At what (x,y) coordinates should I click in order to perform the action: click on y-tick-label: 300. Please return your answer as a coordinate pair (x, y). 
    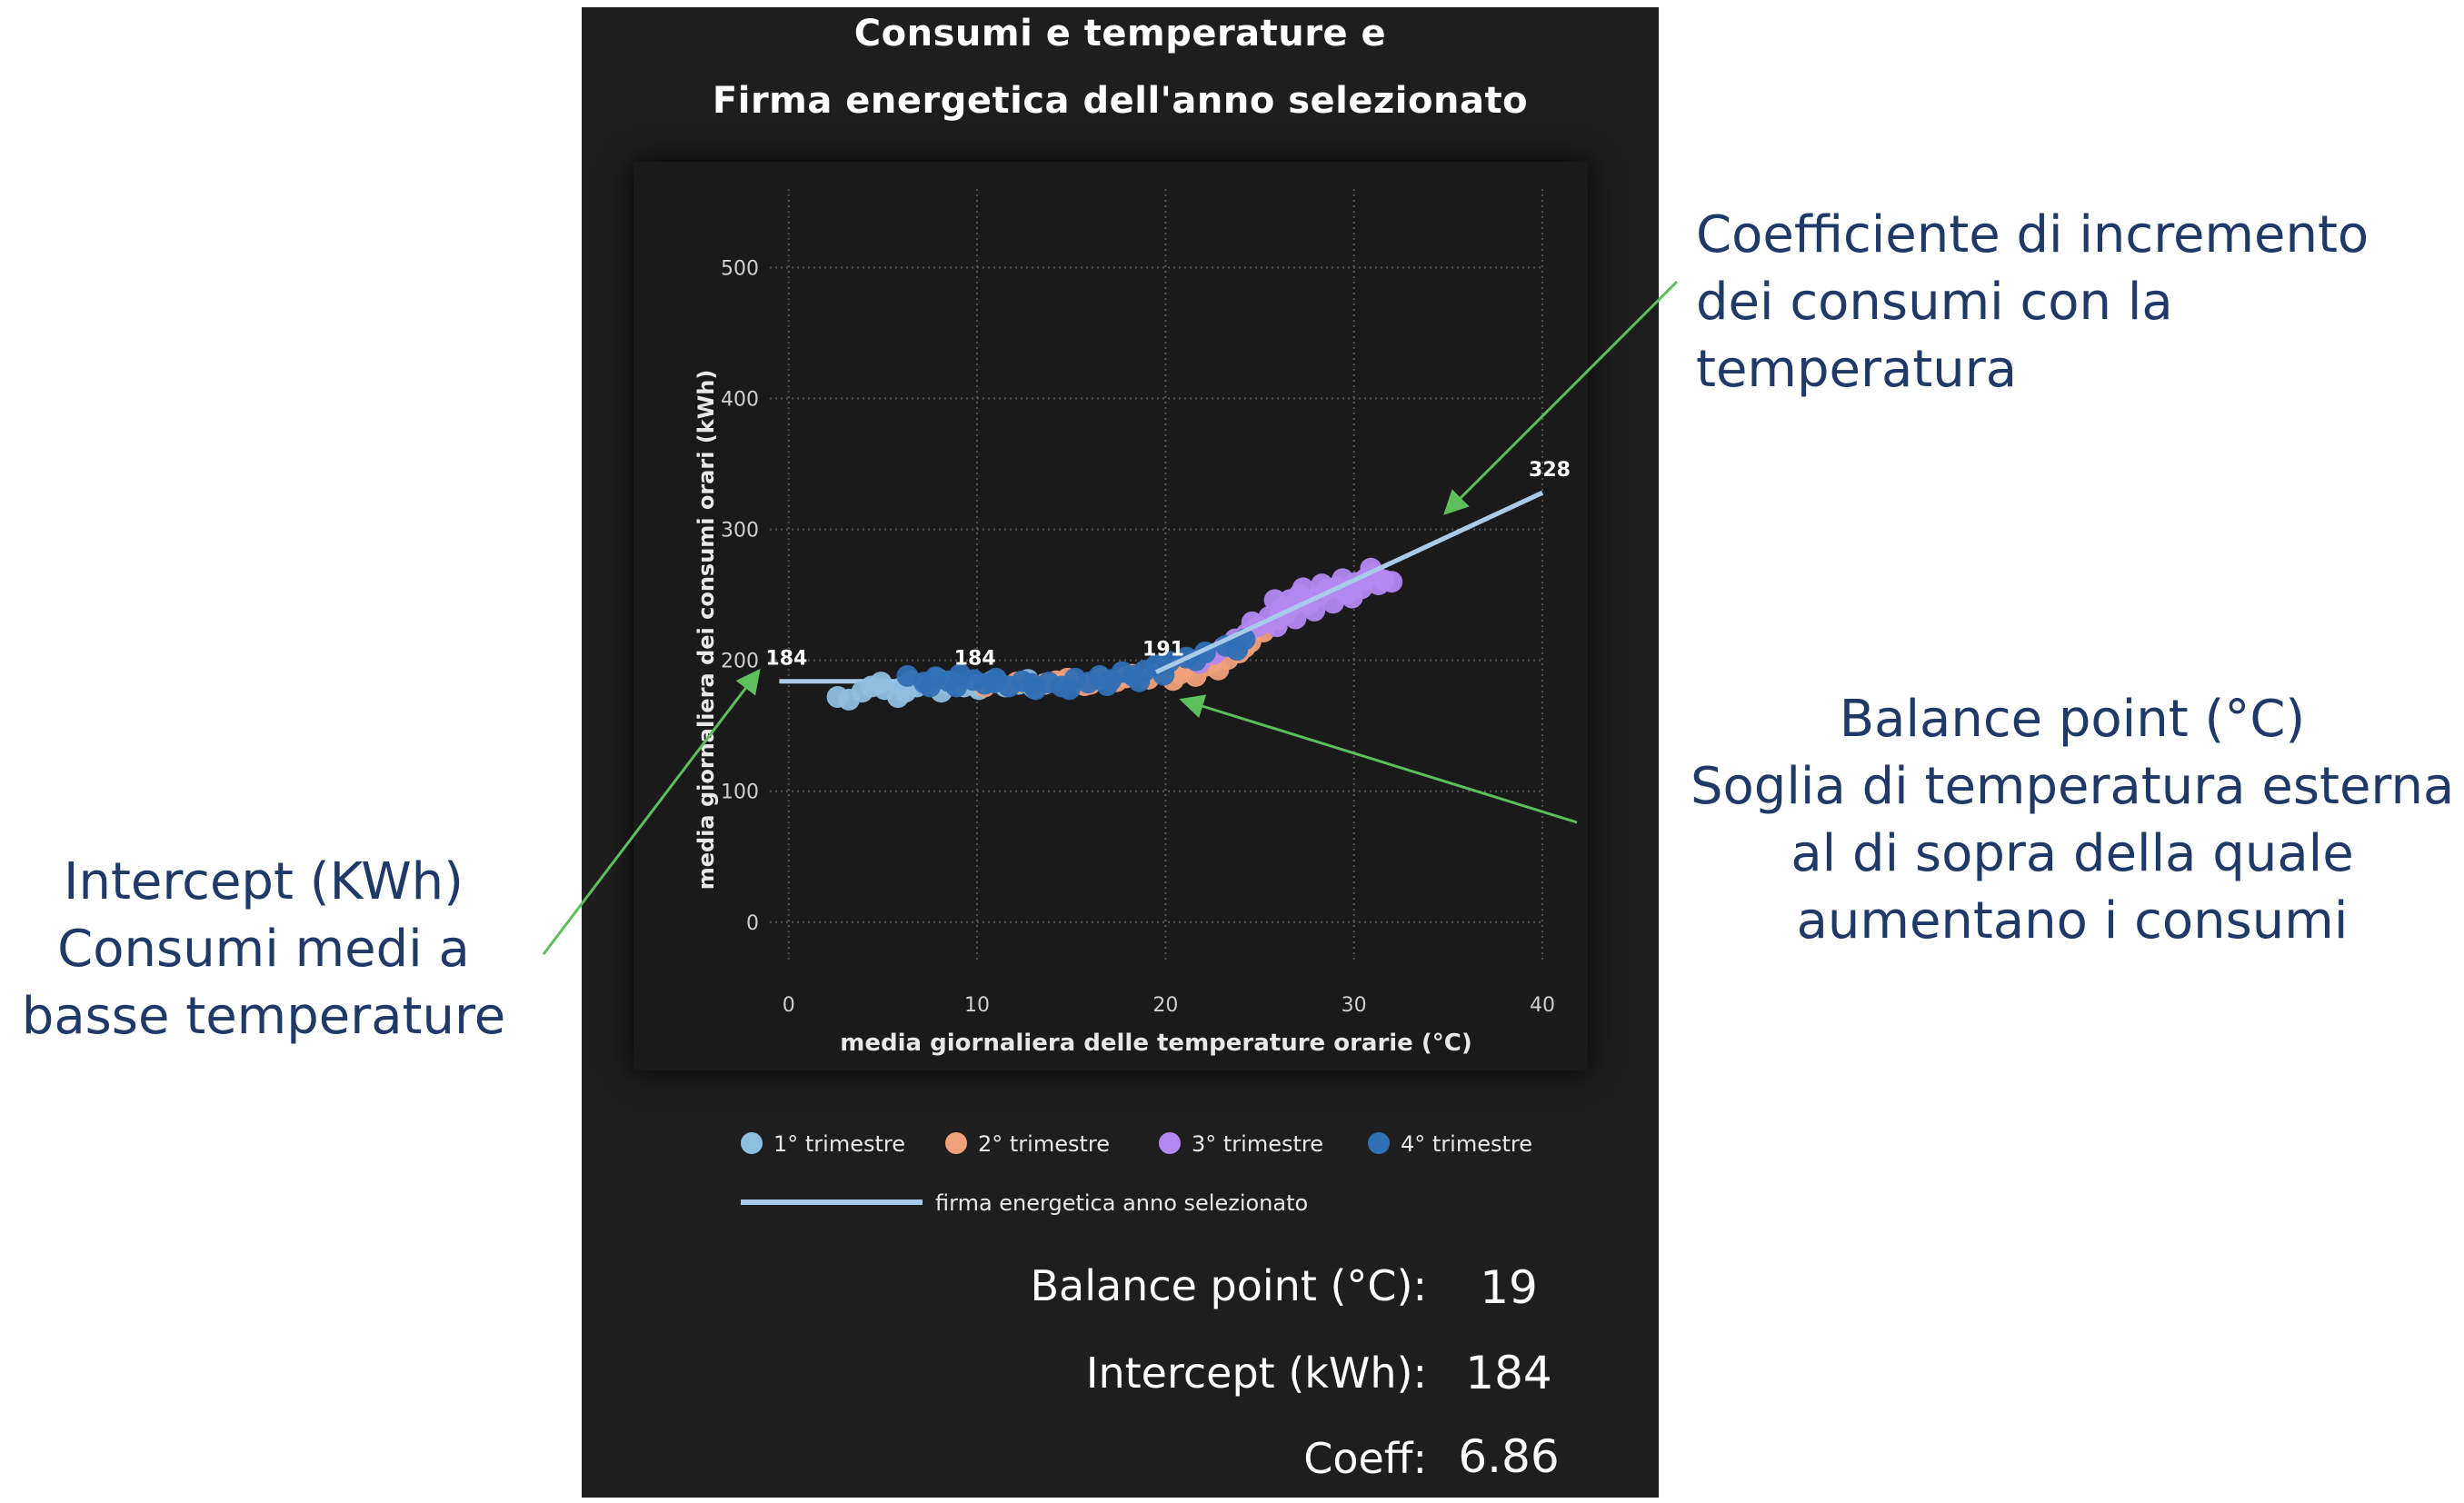
    Looking at the image, I should click on (740, 531).